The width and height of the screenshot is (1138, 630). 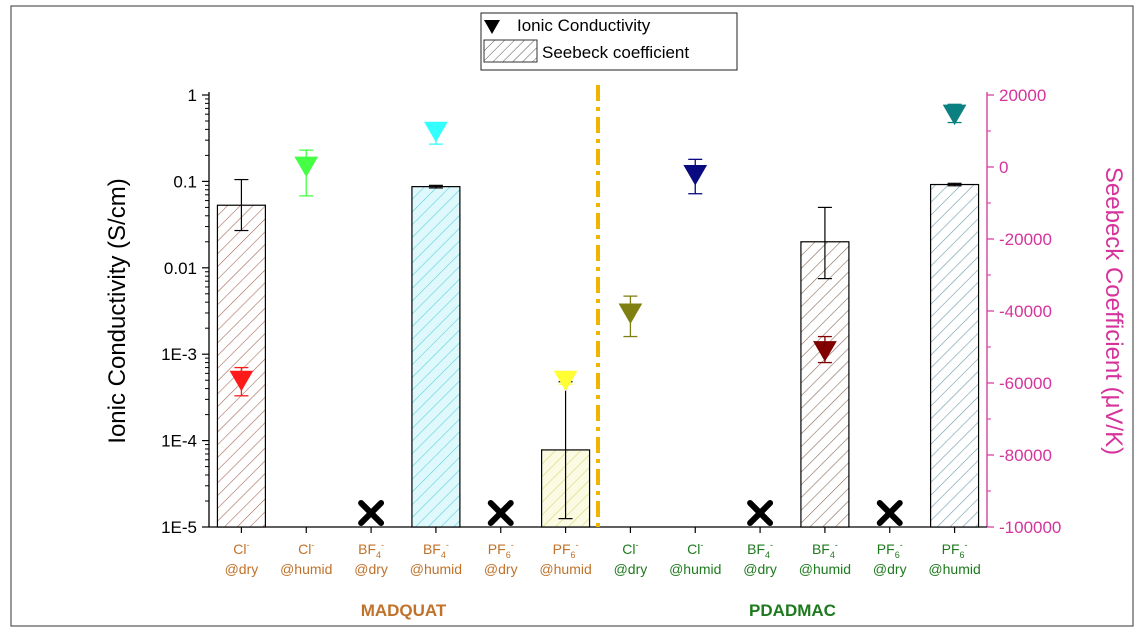 What do you see at coordinates (179, 354) in the screenshot?
I see `y-tick-label-left: 1E-3` at bounding box center [179, 354].